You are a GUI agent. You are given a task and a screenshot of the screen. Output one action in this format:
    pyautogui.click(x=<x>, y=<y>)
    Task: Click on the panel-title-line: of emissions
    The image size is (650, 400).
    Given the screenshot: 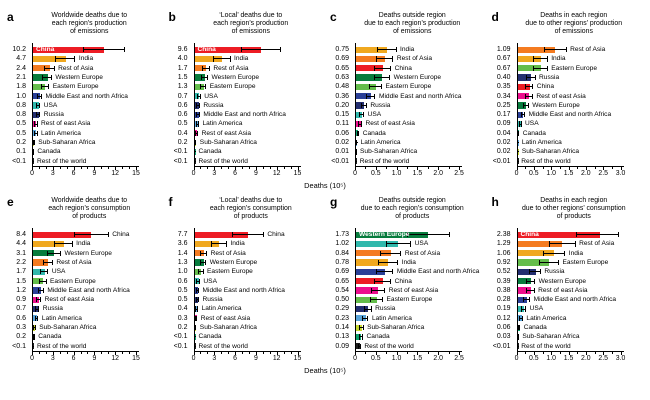 What is the action you would take?
    pyautogui.click(x=412, y=32)
    